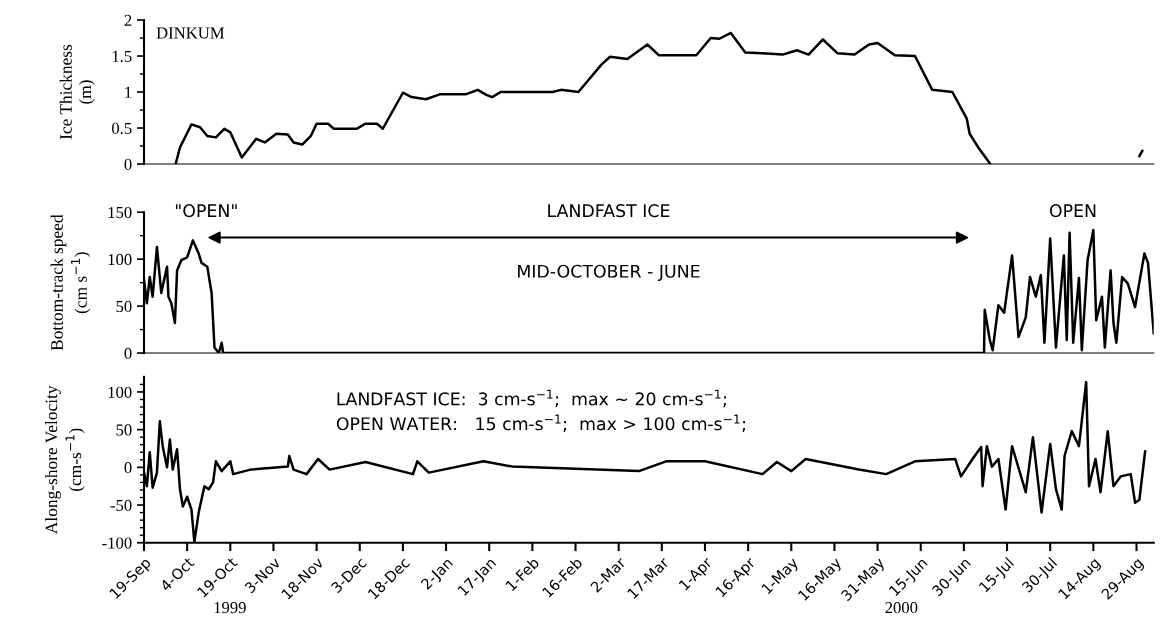 The width and height of the screenshot is (1166, 626). What do you see at coordinates (531, 398) in the screenshot?
I see `annotation: LANDFAST ICE: 3 cm-s$^{−1}$; max ~ 20 cm-s$^{−1}$;` at bounding box center [531, 398].